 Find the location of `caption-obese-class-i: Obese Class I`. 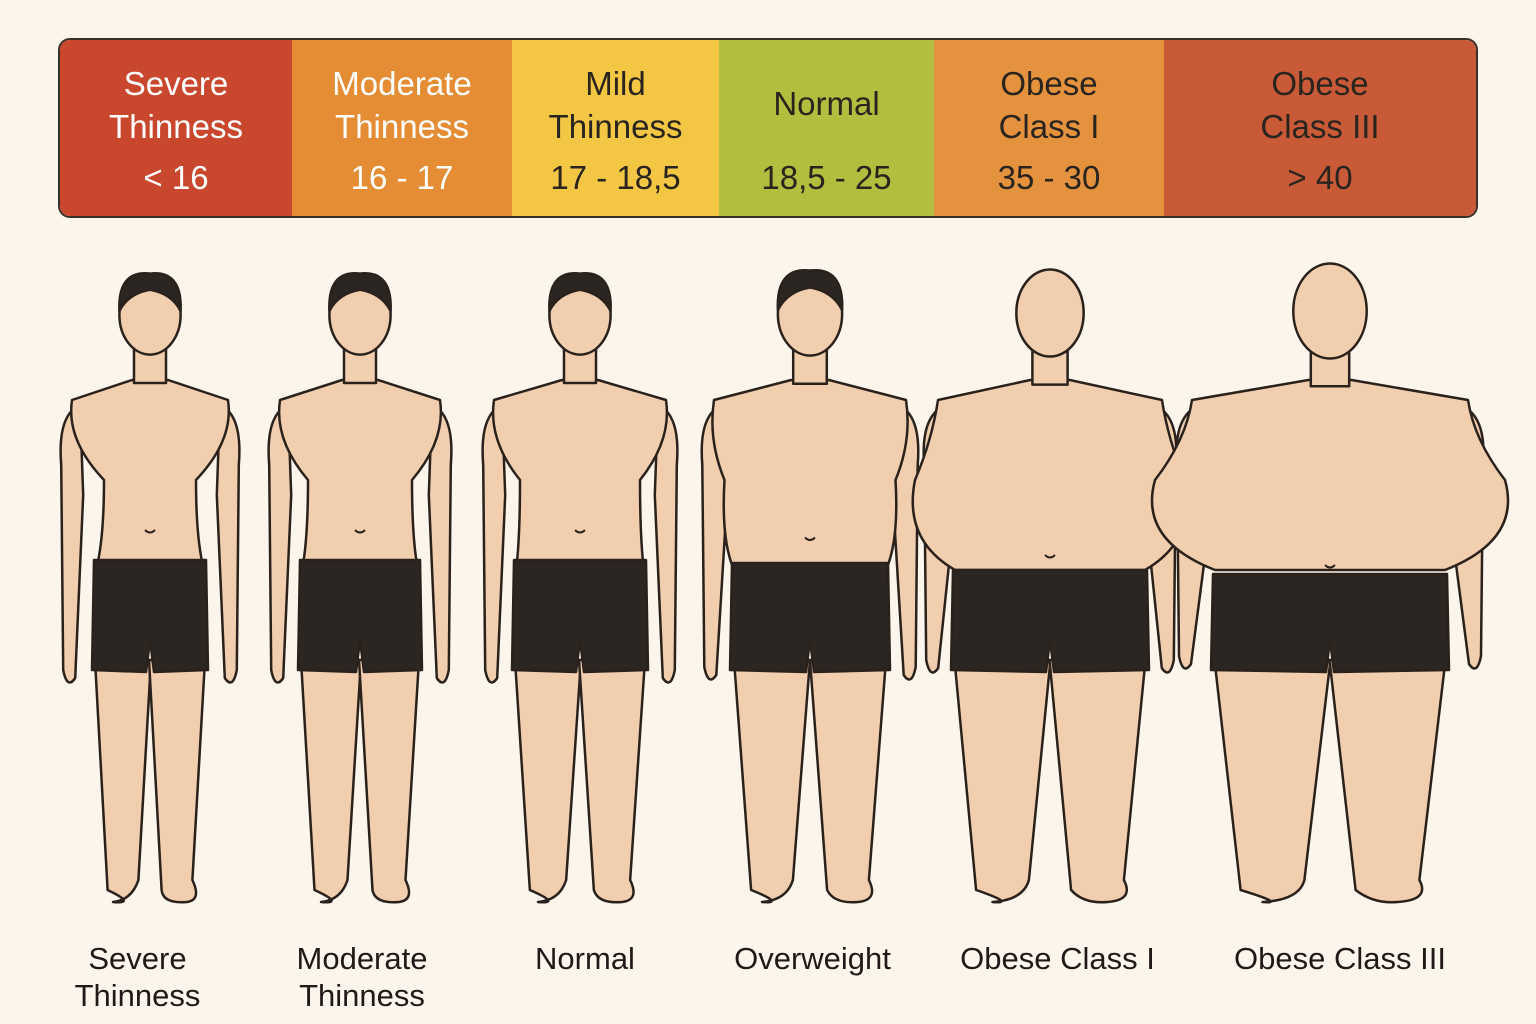

caption-obese-class-i: Obese Class I is located at coordinates (1057, 958).